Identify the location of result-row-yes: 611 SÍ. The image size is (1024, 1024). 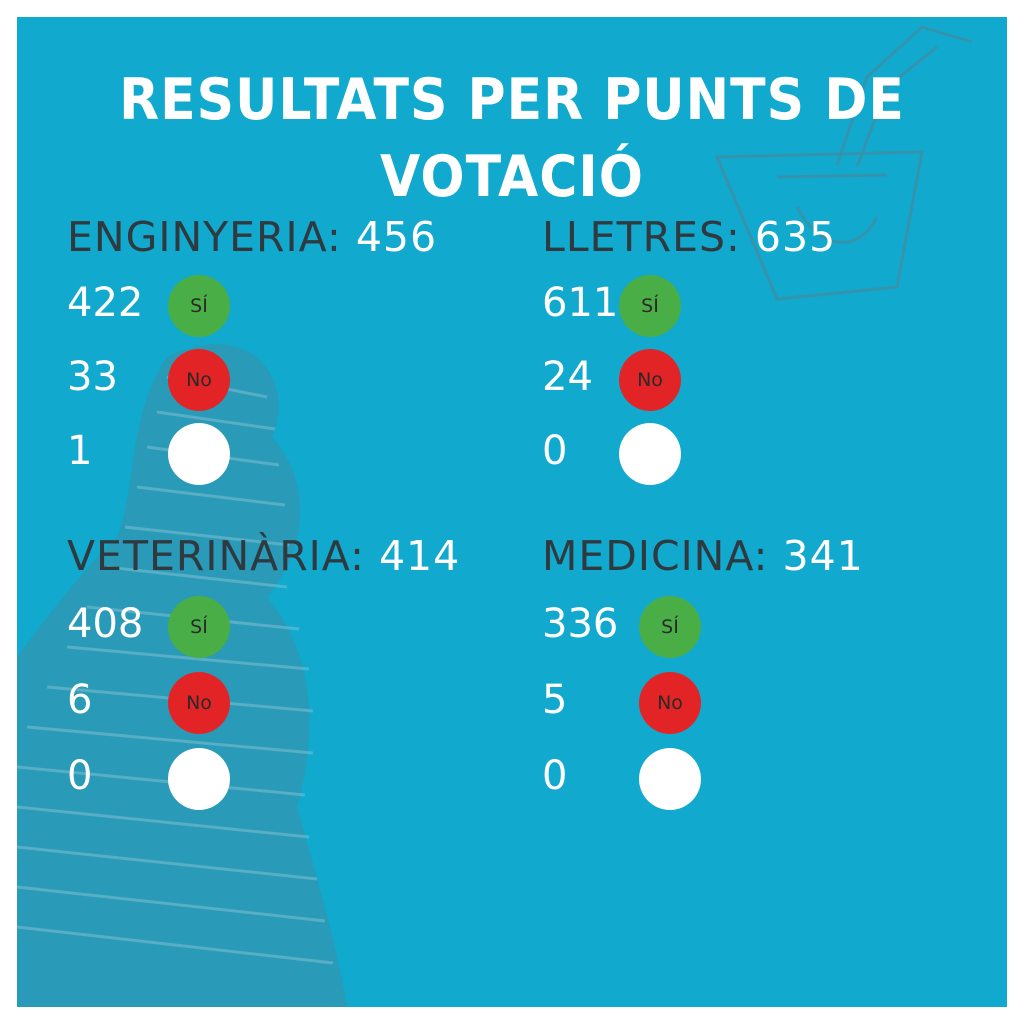
(662, 306).